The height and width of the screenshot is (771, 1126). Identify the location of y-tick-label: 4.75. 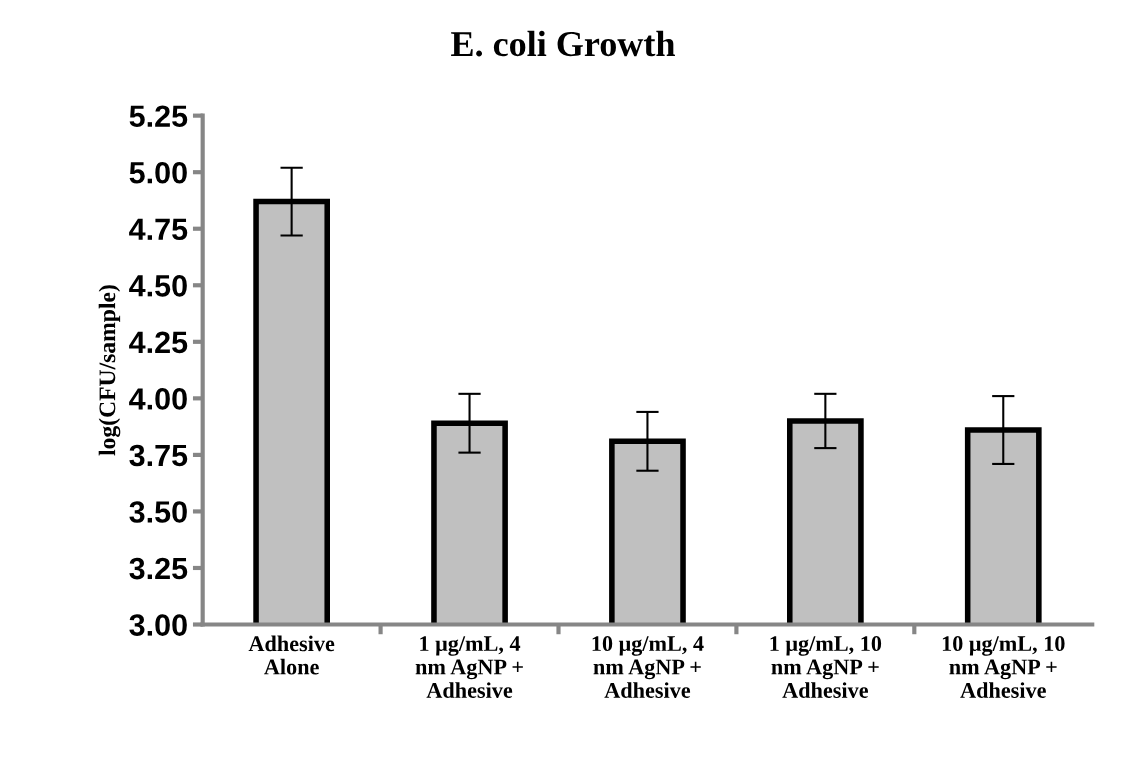
(158, 229).